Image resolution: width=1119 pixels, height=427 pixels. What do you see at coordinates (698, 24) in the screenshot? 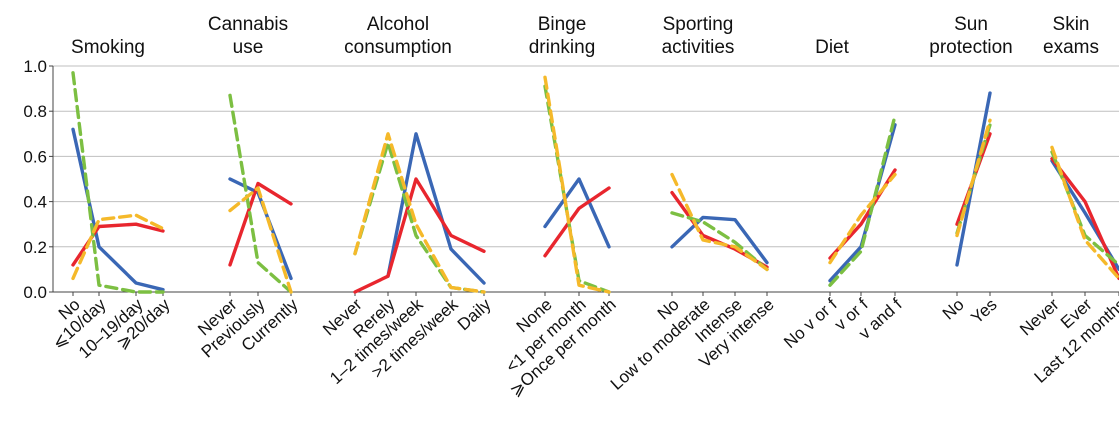
I see `panel-title: Sporting` at bounding box center [698, 24].